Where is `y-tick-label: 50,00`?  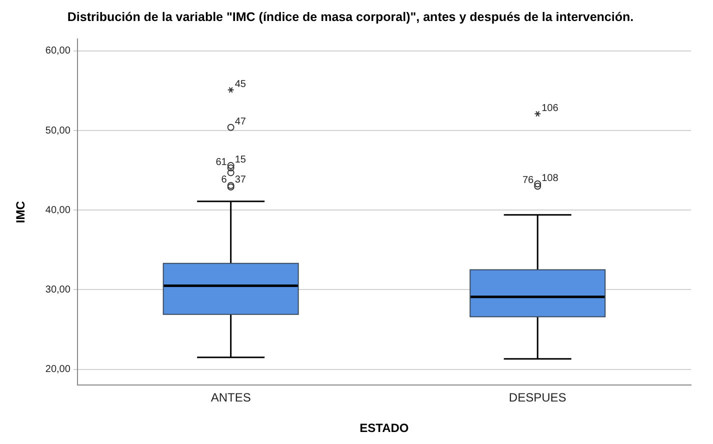
y-tick-label: 50,00 is located at coordinates (58, 130).